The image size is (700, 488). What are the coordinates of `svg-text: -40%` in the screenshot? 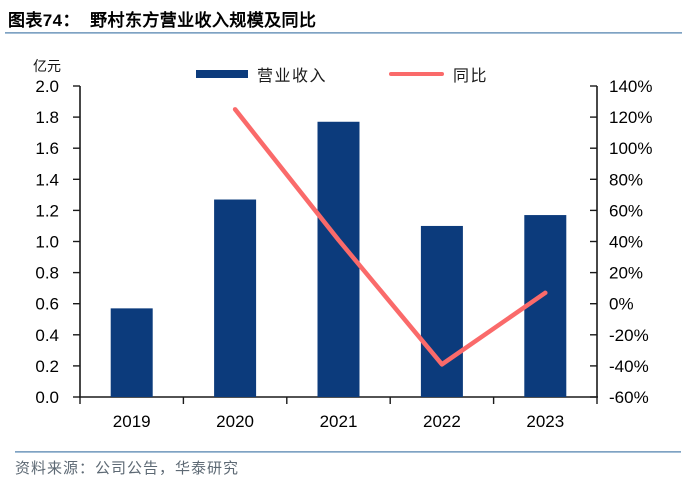 It's located at (629, 366).